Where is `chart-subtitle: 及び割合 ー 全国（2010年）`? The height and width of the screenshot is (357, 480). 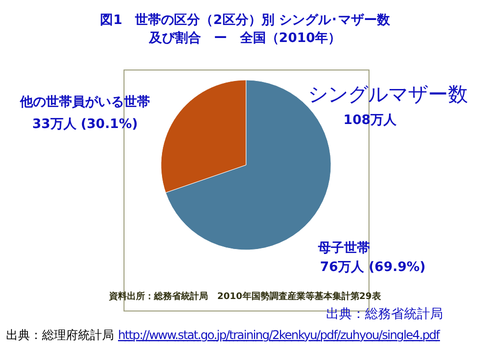 chart-subtitle: 及び割合 ー 全国（2010年） is located at coordinates (245, 38).